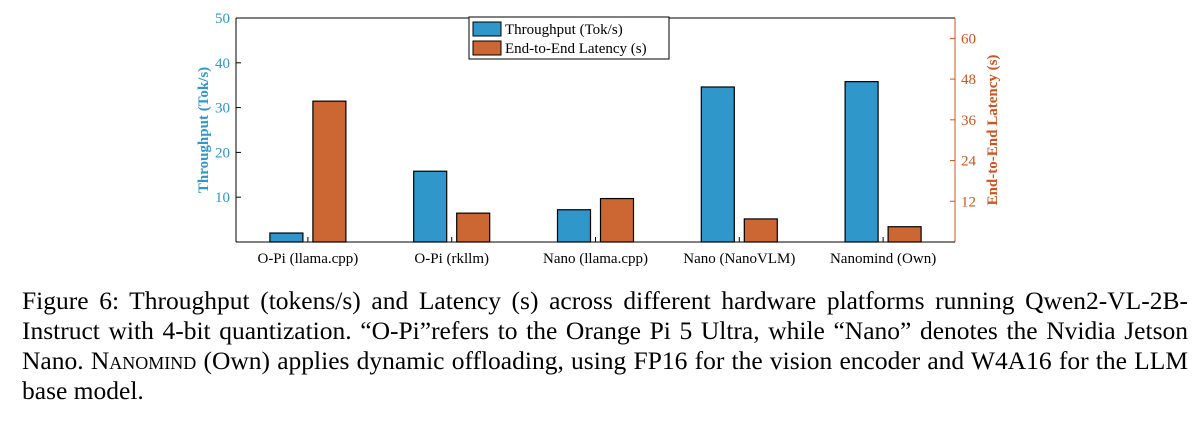  Describe the element at coordinates (968, 39) in the screenshot. I see `right-tick-label: 60` at that location.